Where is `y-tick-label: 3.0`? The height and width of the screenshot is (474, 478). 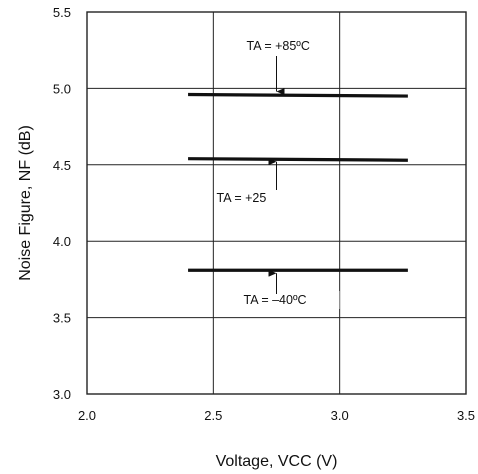
y-tick-label: 3.0 is located at coordinates (62, 394).